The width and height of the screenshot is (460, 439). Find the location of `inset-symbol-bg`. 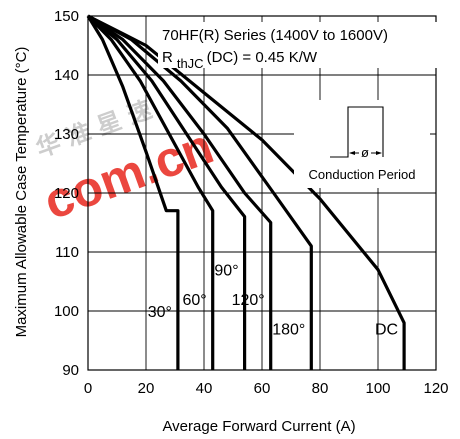

inset-symbol-bg is located at coordinates (365, 152).